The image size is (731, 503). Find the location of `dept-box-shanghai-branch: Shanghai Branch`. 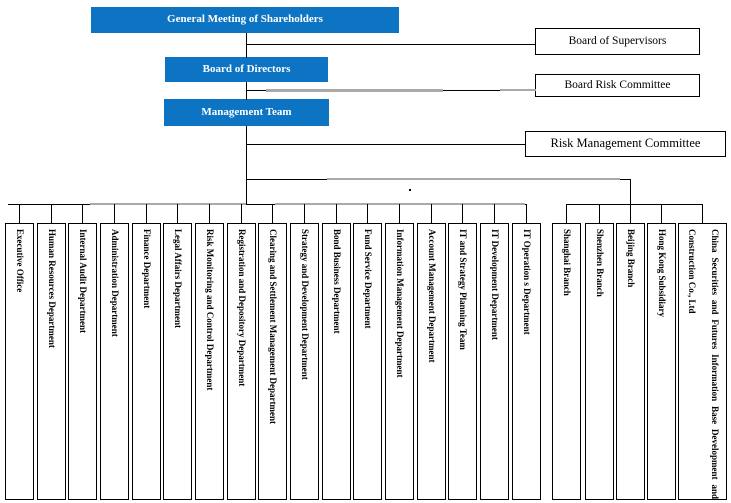

dept-box-shanghai-branch: Shanghai Branch is located at coordinates (566, 361).